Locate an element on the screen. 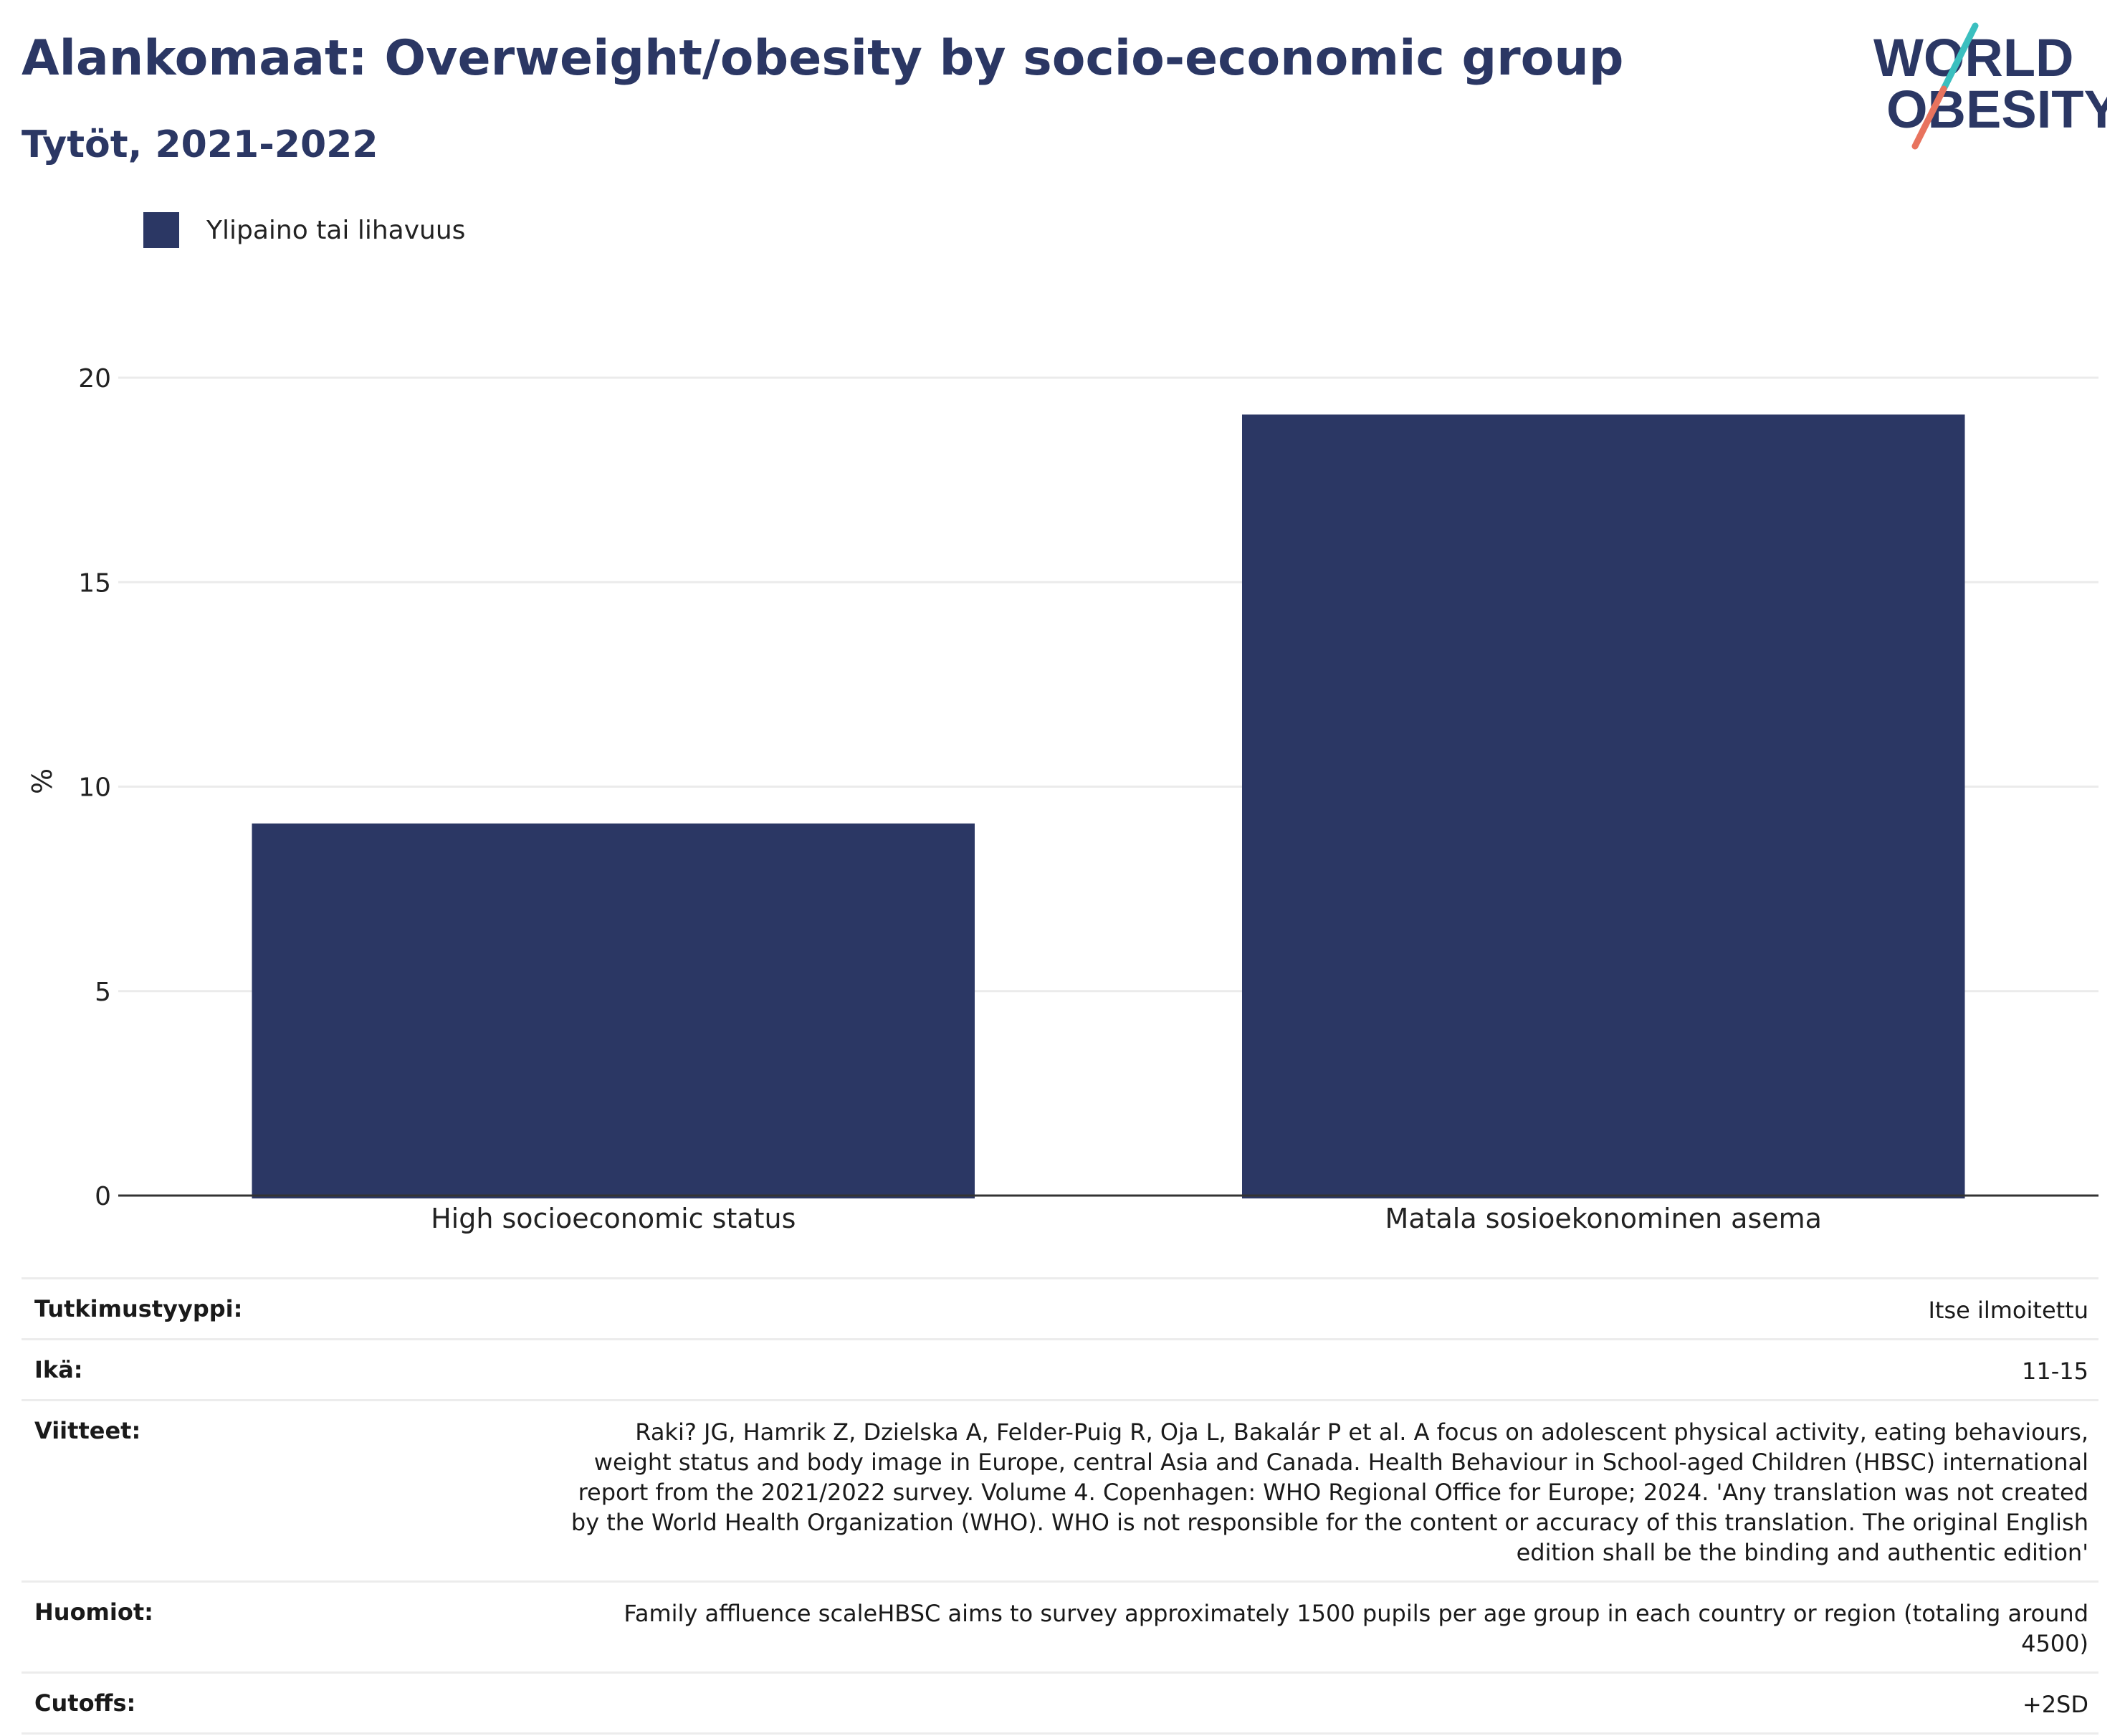 The image size is (2120, 1736). logo-slash-teal is located at coordinates (1960, 57).